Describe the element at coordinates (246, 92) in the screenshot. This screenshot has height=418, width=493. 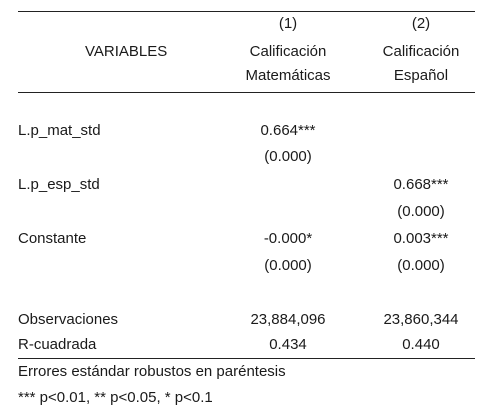
I see `header-rule` at that location.